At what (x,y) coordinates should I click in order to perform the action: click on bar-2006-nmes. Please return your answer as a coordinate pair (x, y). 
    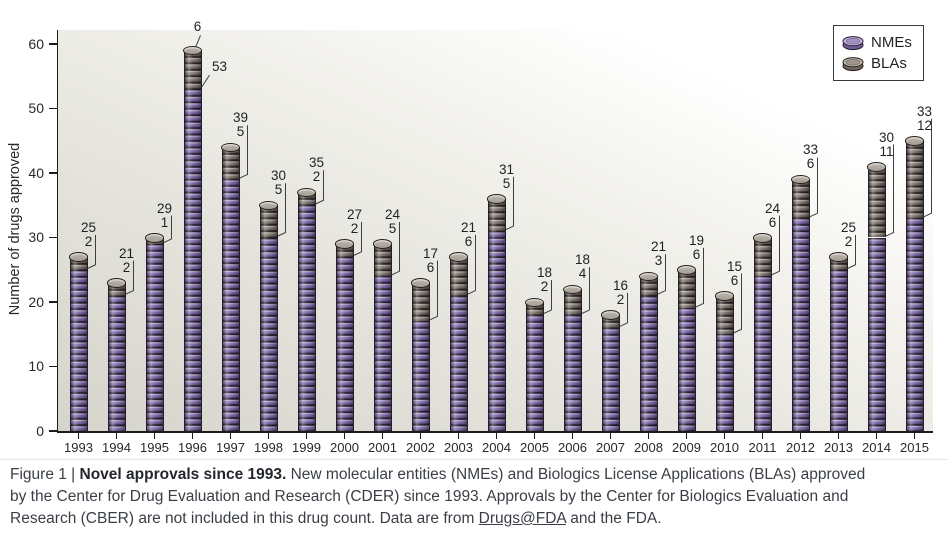
    Looking at the image, I should click on (572, 372).